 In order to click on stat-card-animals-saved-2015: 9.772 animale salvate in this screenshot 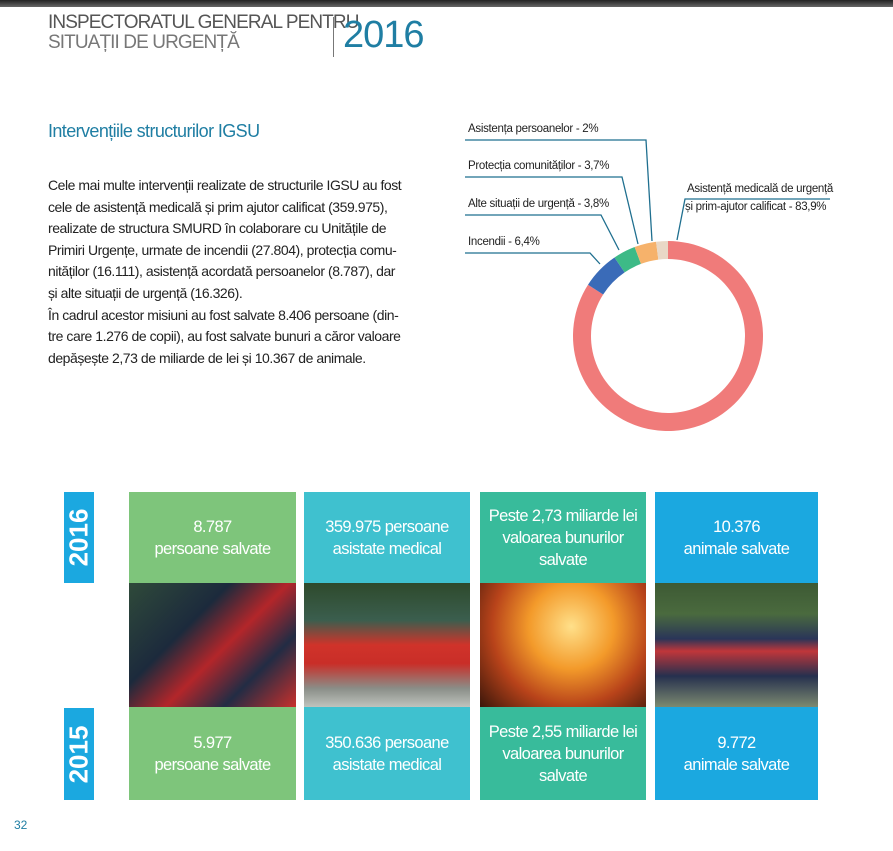, I will do `click(736, 753)`.